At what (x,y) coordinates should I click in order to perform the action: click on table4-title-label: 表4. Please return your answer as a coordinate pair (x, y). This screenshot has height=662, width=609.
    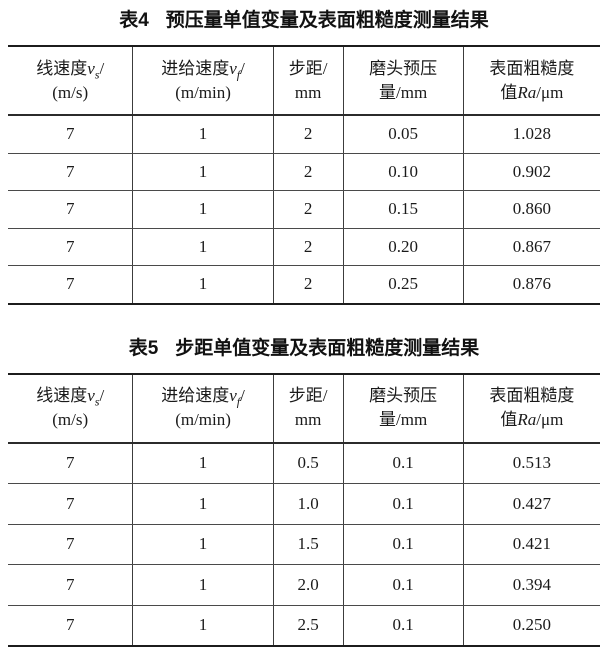
    Looking at the image, I should click on (134, 20).